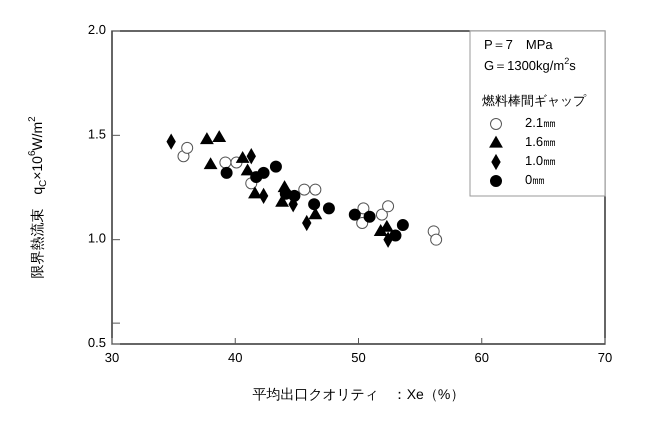 Image resolution: width=650 pixels, height=433 pixels. I want to click on legend-label: 1.0㎜, so click(540, 160).